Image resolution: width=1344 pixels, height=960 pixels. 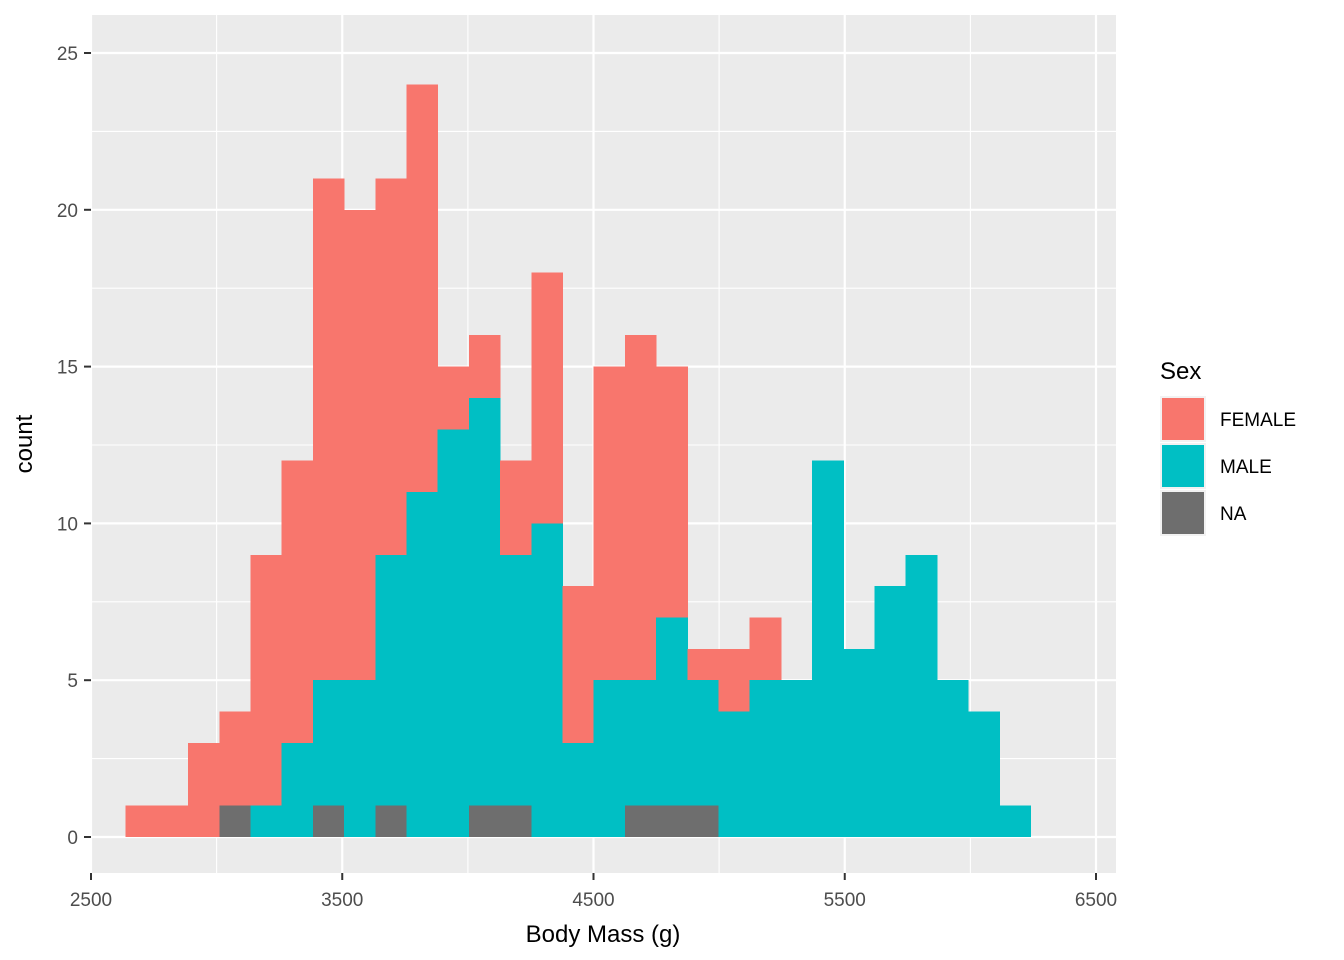 I want to click on x-axis: 2500 3500 4500 5500 6500, so click(x=593, y=892).